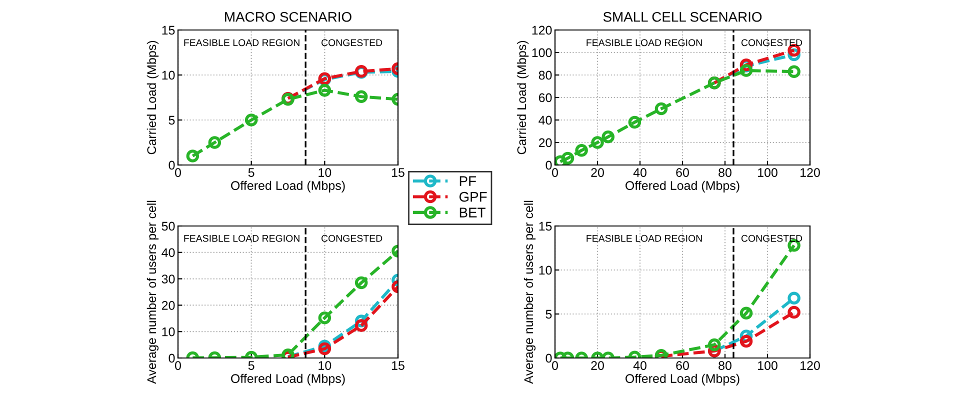  I want to click on y-tick-label: 80, so click(545, 75).